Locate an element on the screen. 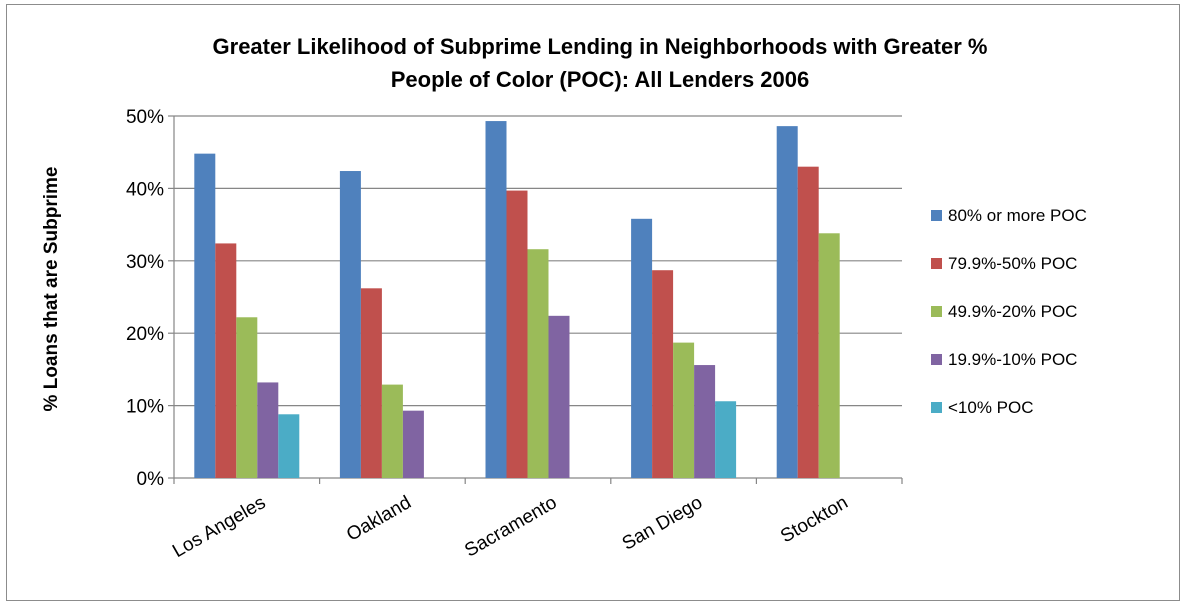 Image resolution: width=1188 pixels, height=607 pixels. y-axis-ticks: 0% 10% 20% 30% 40% 50% is located at coordinates (145, 298).